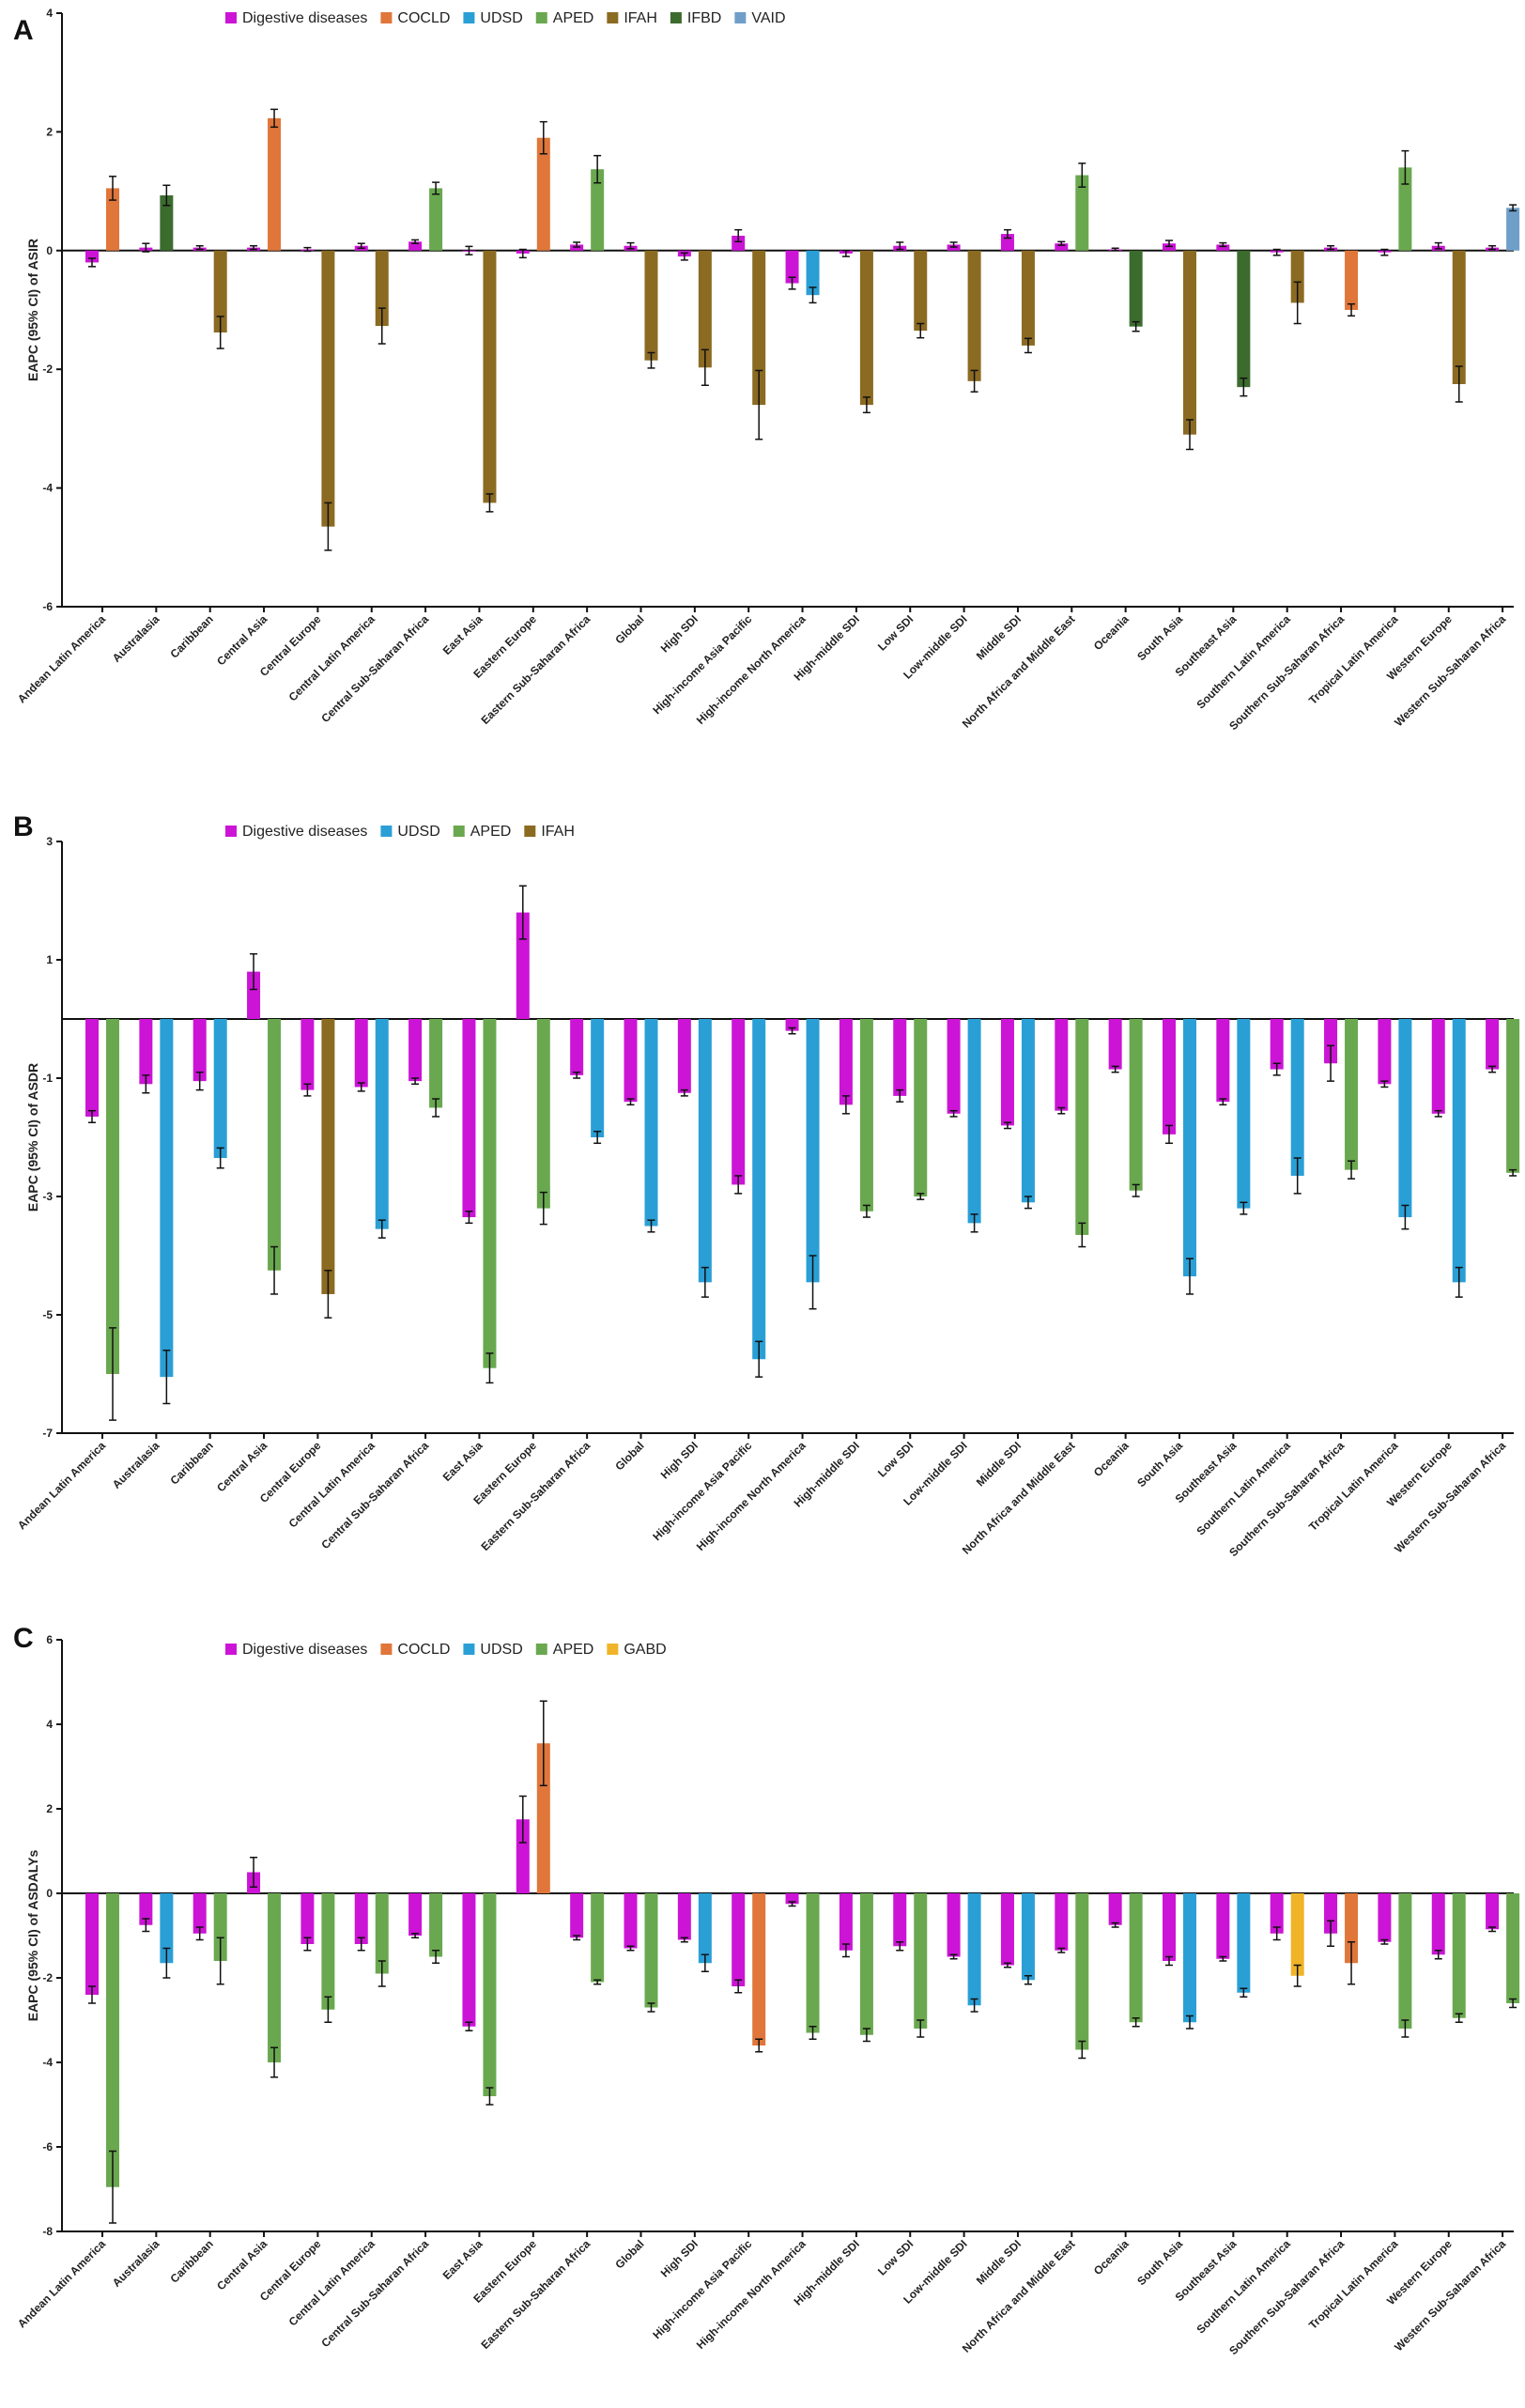  I want to click on legend-swatch-gabd, so click(613, 1649).